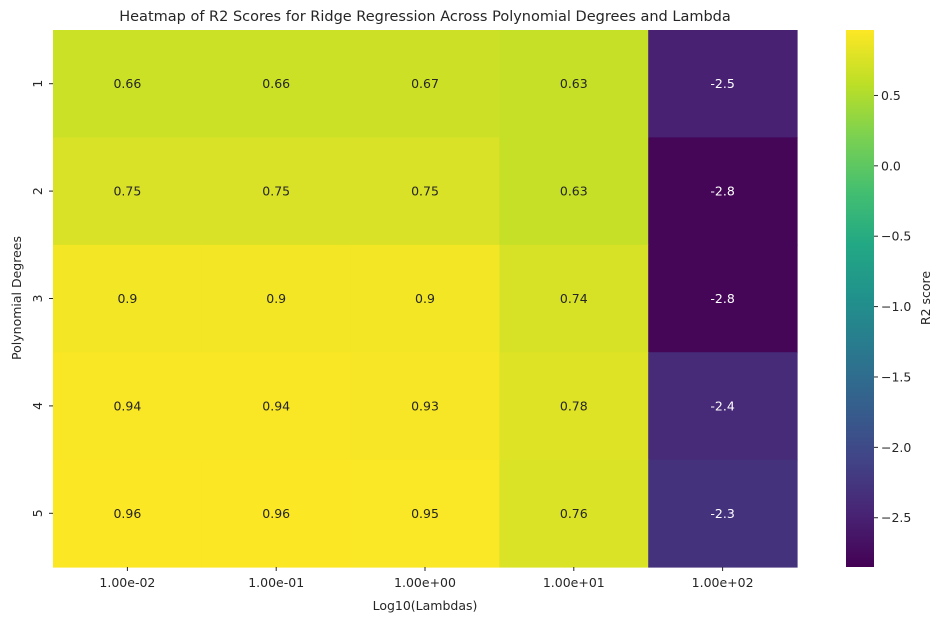 This screenshot has width=943, height=622. Describe the element at coordinates (37, 513) in the screenshot. I see `y-tick-label: 5` at that location.